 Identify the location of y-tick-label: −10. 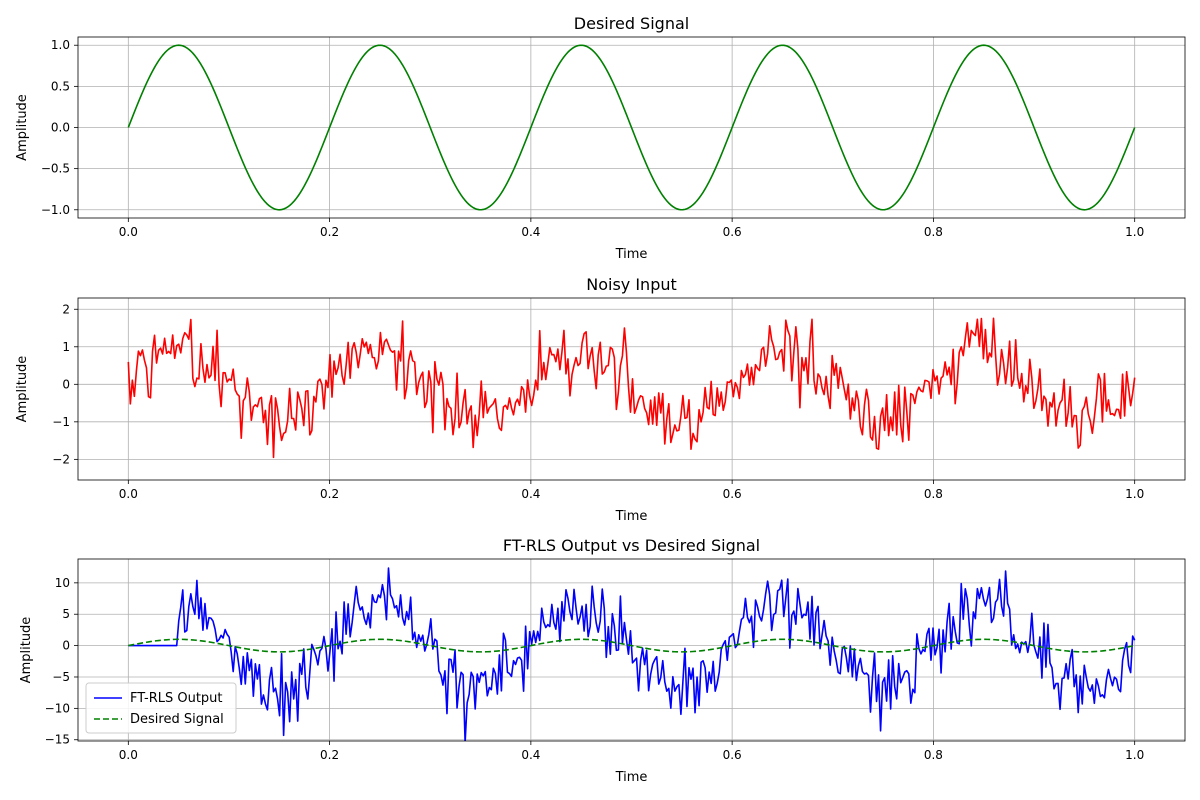
(57, 708).